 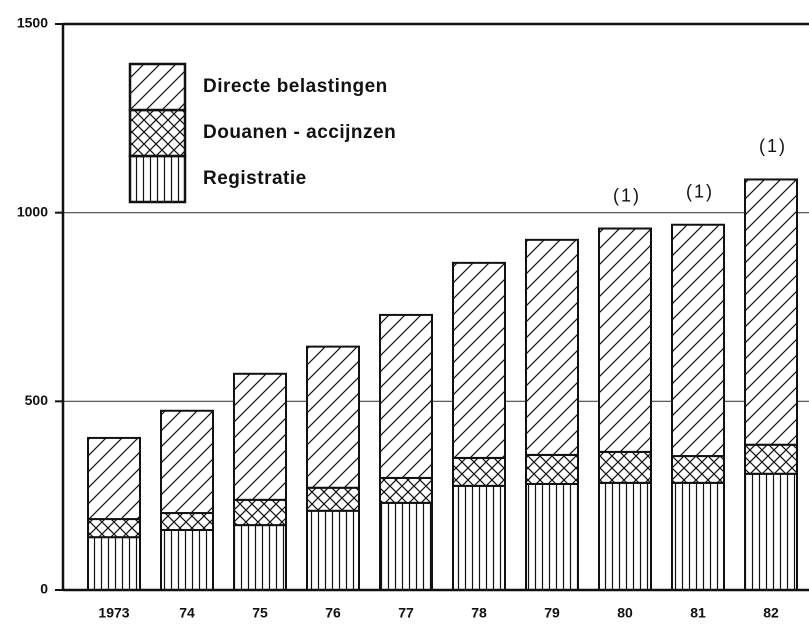 I want to click on legend-label: Directe belastingen, so click(x=295, y=86).